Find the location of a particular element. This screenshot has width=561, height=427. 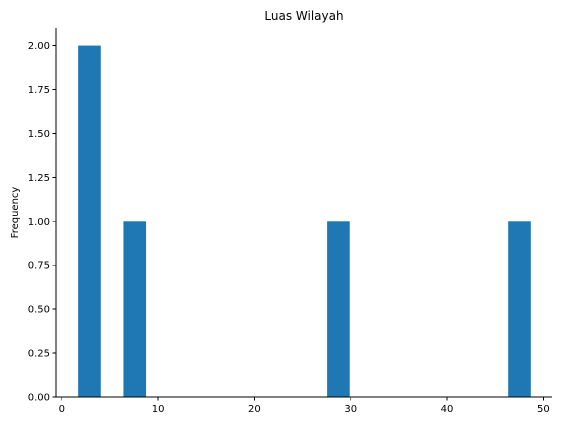

y-tick-label: 0.25 is located at coordinates (39, 354).